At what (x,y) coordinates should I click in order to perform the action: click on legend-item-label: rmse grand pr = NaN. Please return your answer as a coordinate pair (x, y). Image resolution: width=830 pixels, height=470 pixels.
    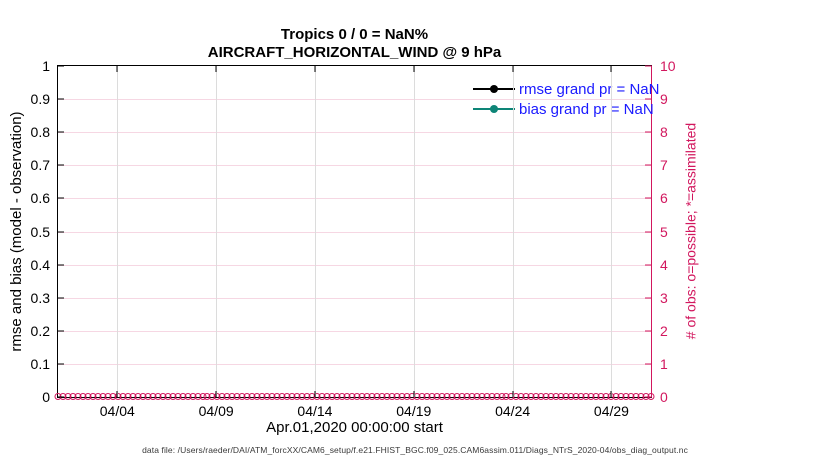
    Looking at the image, I should click on (589, 89).